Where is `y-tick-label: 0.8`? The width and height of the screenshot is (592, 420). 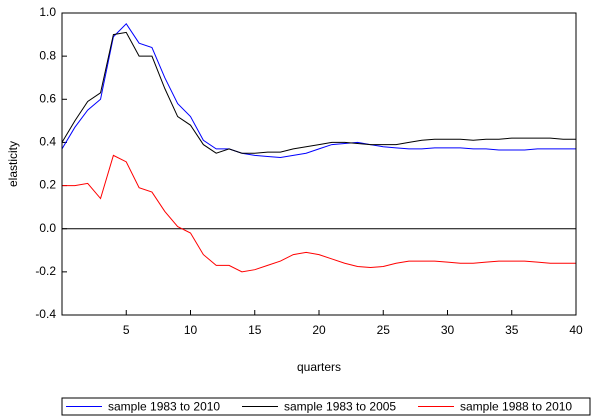
y-tick-label: 0.8 is located at coordinates (47, 55).